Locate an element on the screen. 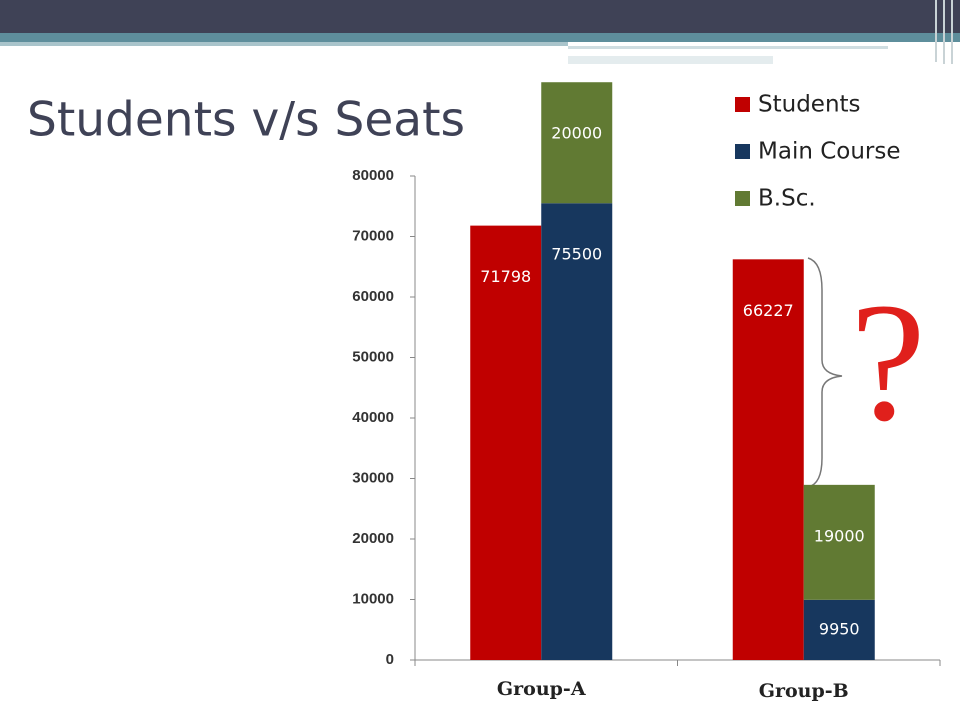 This screenshot has width=960, height=720. value-label: 71798 is located at coordinates (505, 276).